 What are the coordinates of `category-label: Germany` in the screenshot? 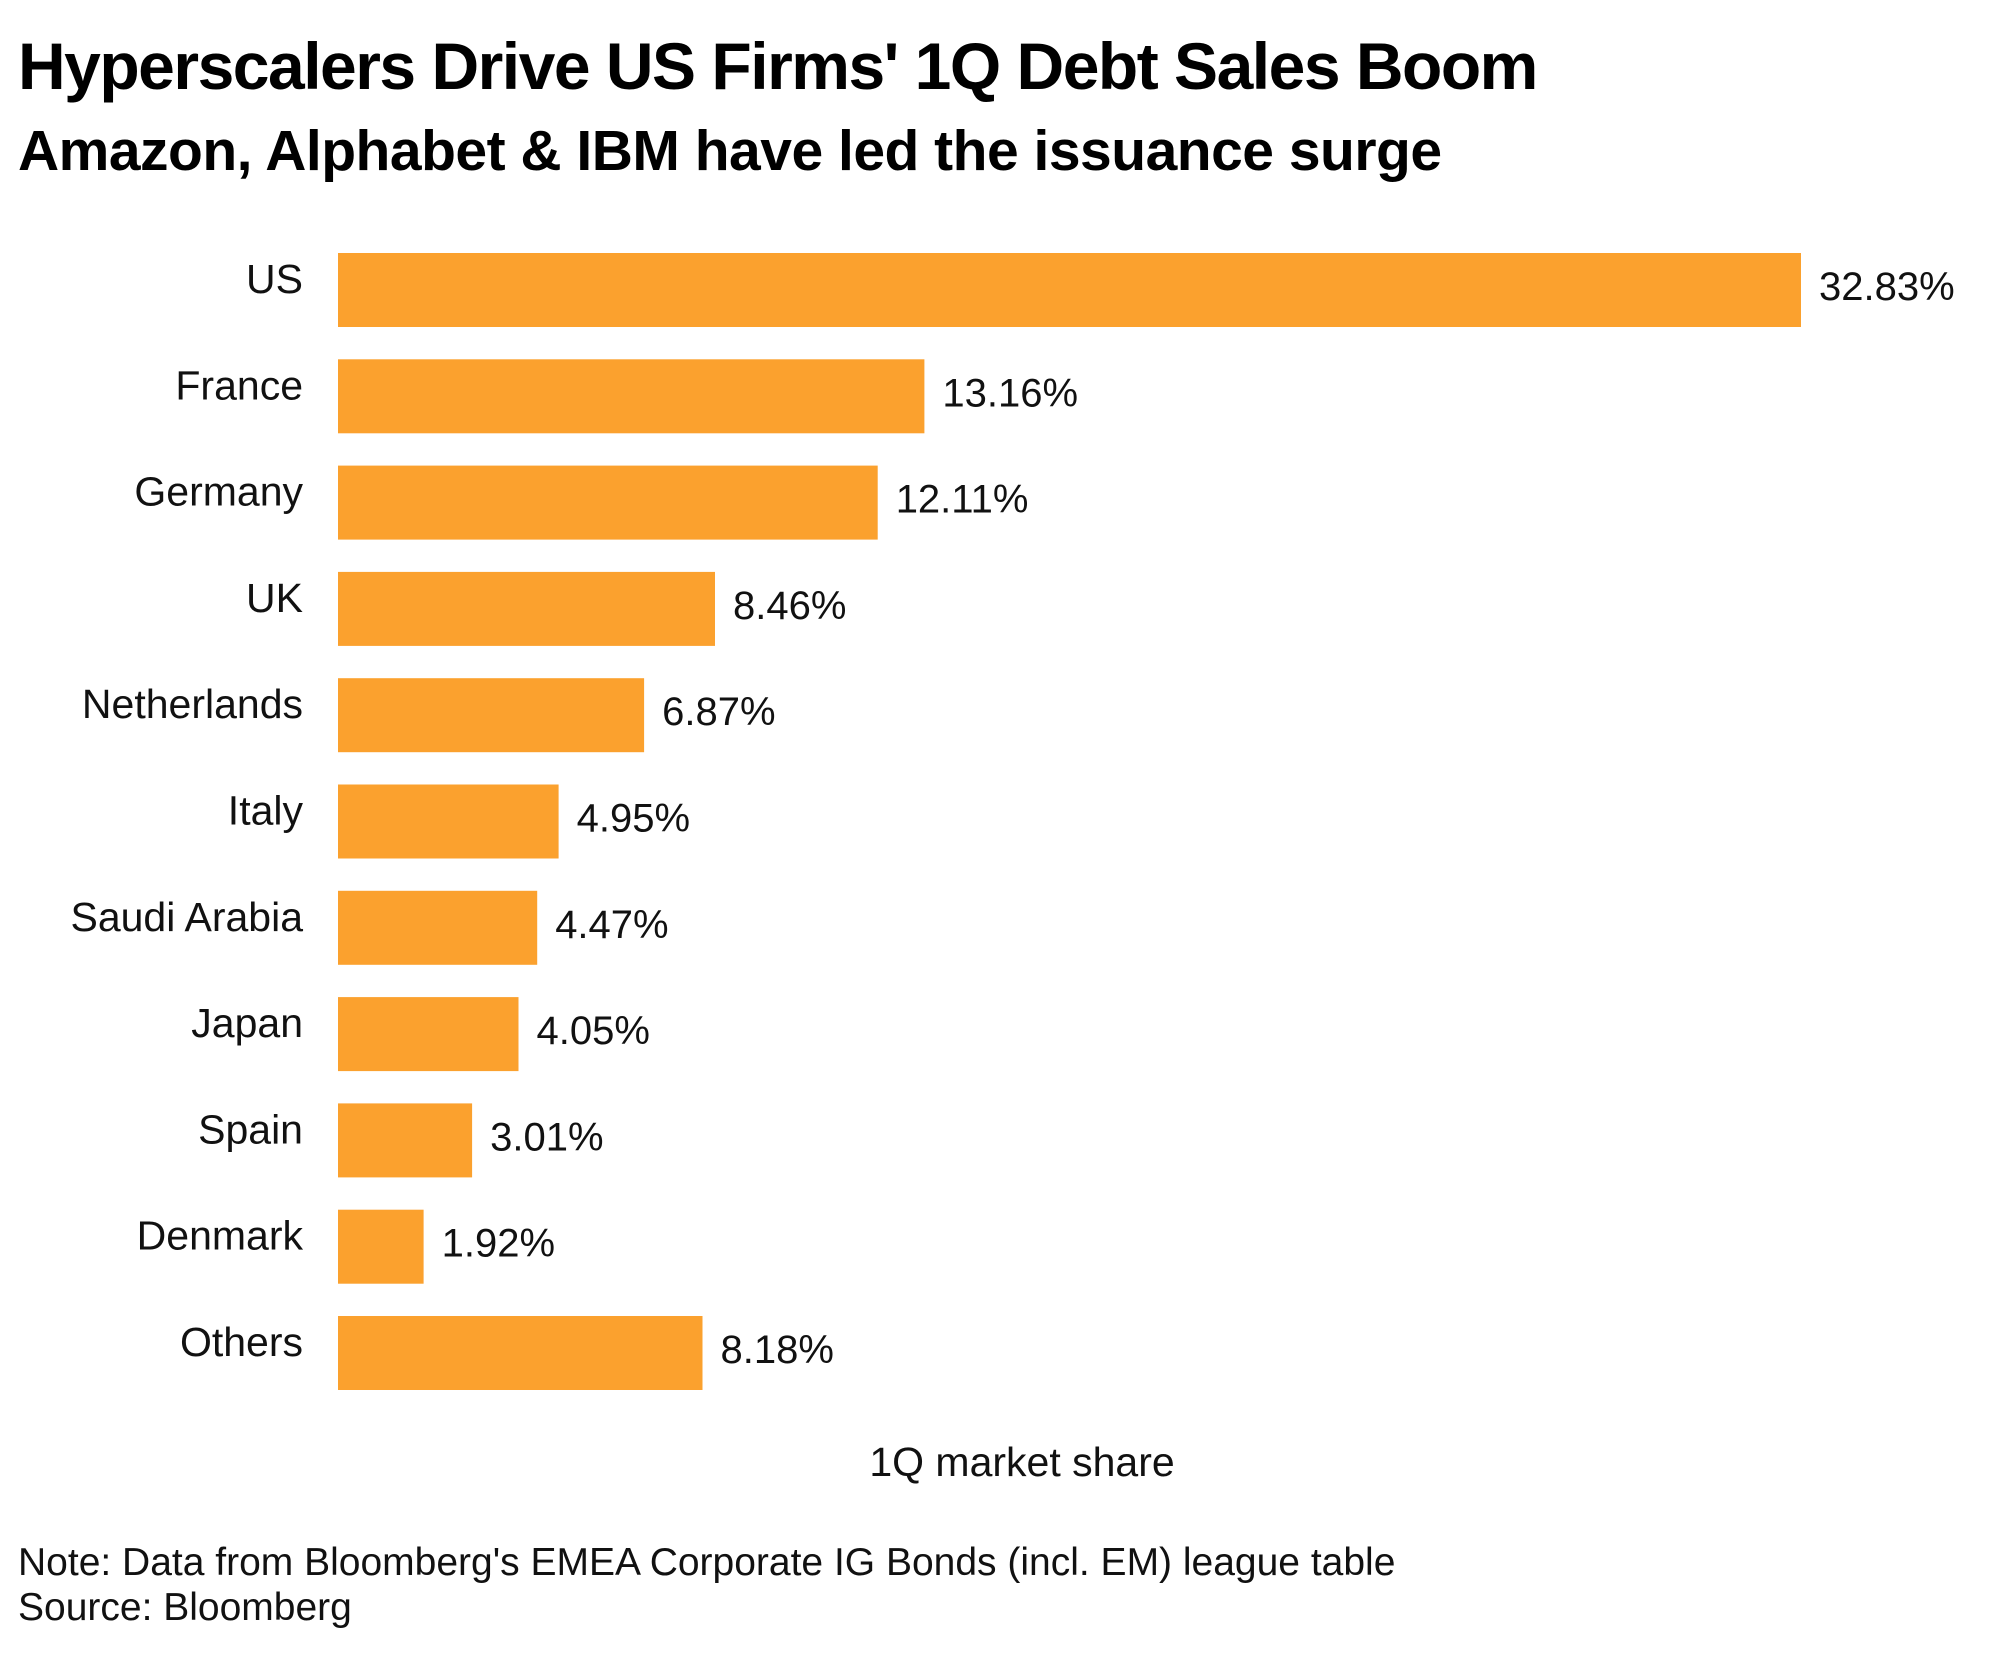 It's located at (218, 492).